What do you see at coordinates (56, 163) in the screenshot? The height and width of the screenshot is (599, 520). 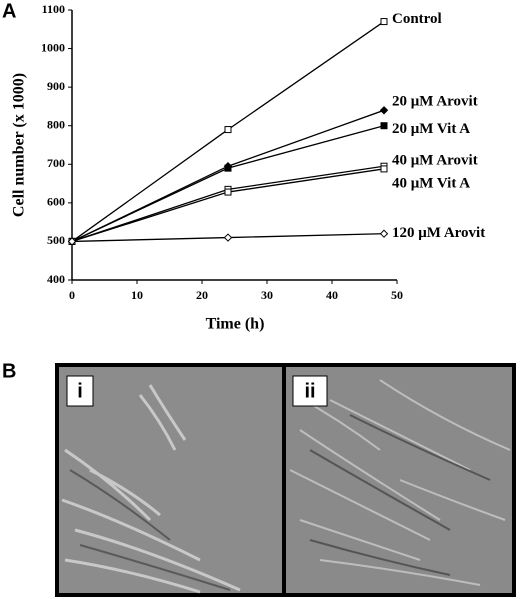 I see `y-tick-label: 700` at bounding box center [56, 163].